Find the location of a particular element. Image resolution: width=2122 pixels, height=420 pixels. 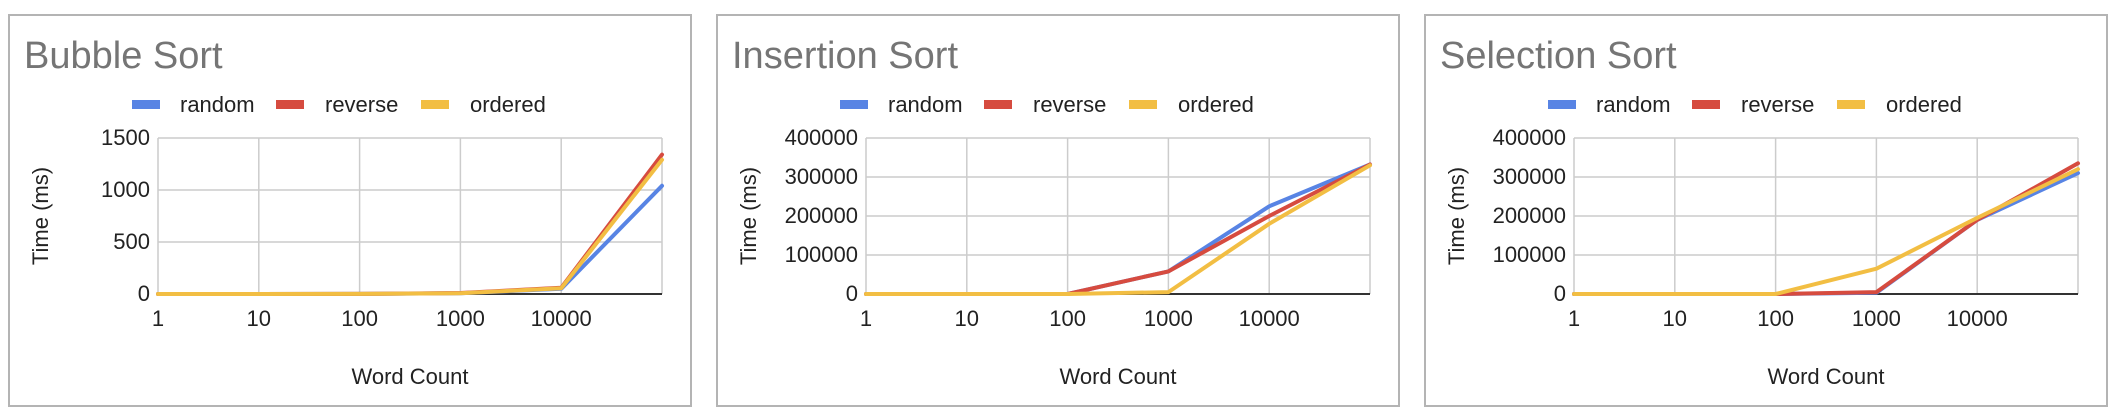

chart-title-selection-sort: Selection Sort is located at coordinates (1558, 56).